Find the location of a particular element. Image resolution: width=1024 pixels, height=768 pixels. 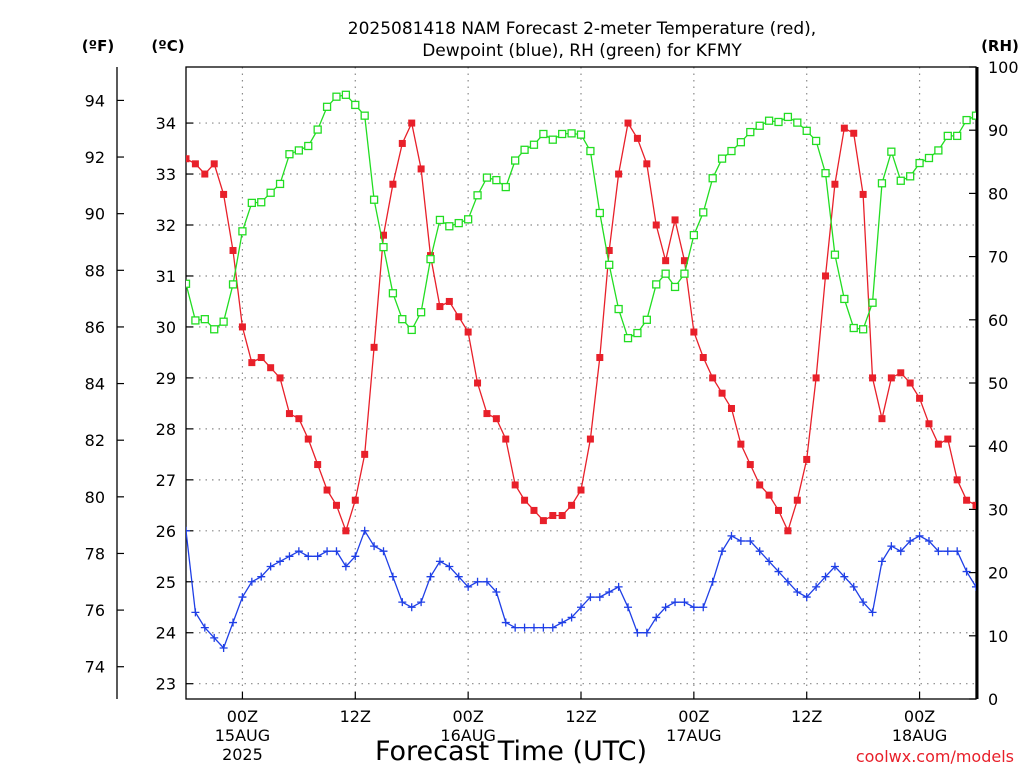

fahrenheit-tick-label: 86 is located at coordinates (95, 327).